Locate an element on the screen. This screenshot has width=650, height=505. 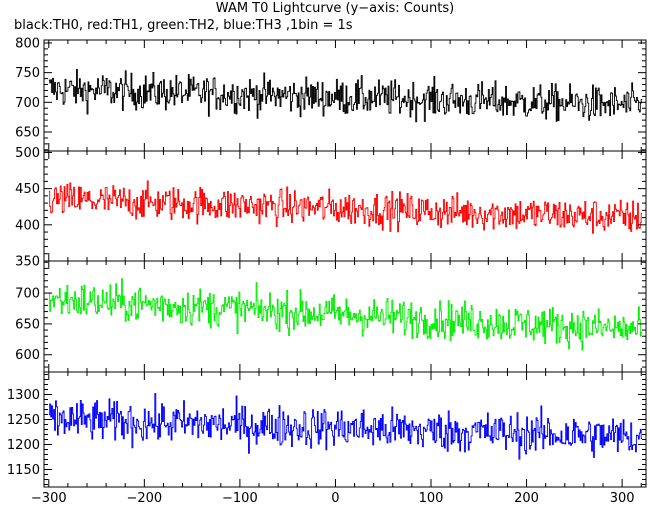
x-tick-label: 200 is located at coordinates (526, 498).